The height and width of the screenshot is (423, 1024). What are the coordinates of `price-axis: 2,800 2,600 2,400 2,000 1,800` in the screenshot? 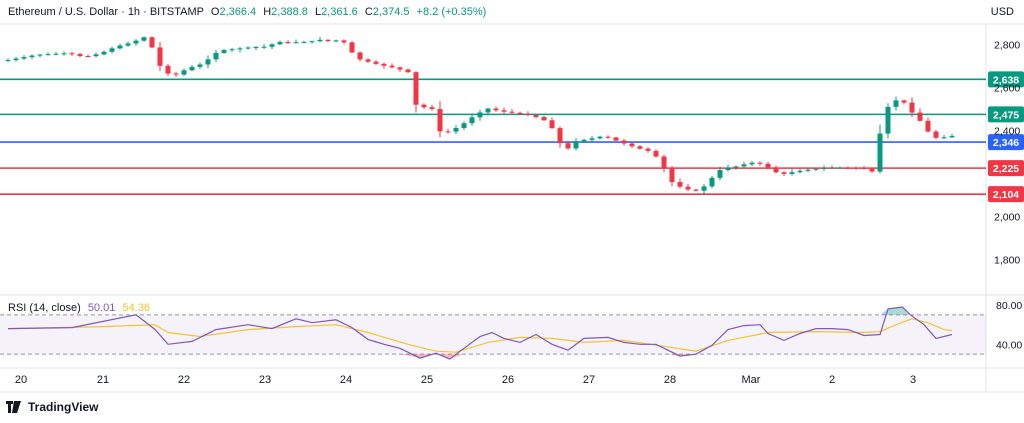 It's located at (1007, 153).